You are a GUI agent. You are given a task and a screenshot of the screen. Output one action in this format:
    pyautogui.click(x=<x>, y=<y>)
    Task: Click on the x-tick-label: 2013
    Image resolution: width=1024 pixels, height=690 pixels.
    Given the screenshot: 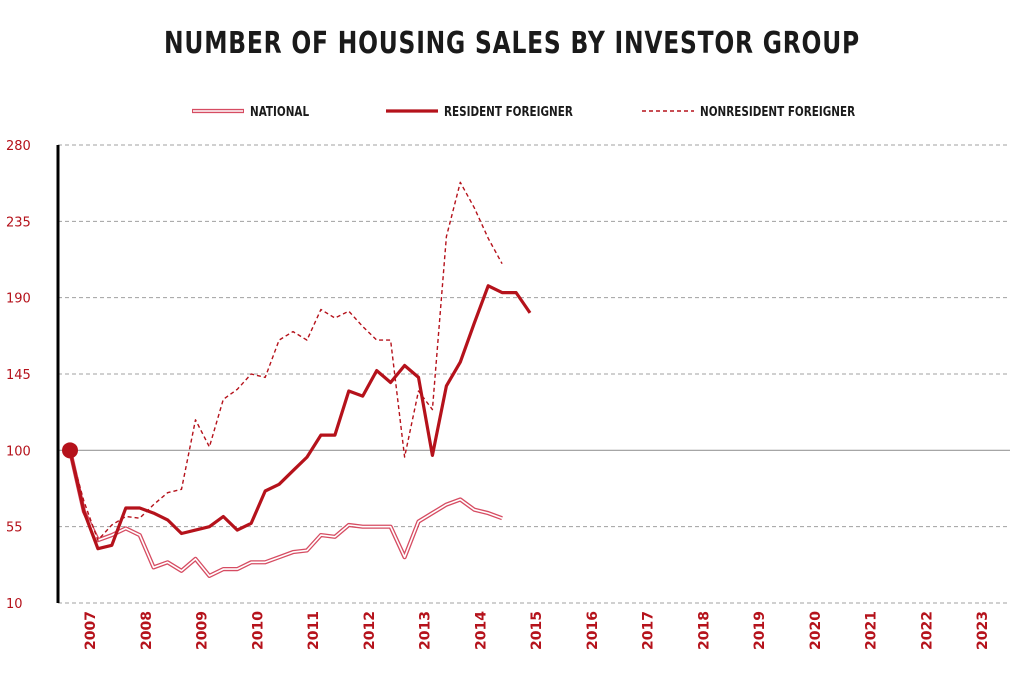 What is the action you would take?
    pyautogui.click(x=426, y=630)
    